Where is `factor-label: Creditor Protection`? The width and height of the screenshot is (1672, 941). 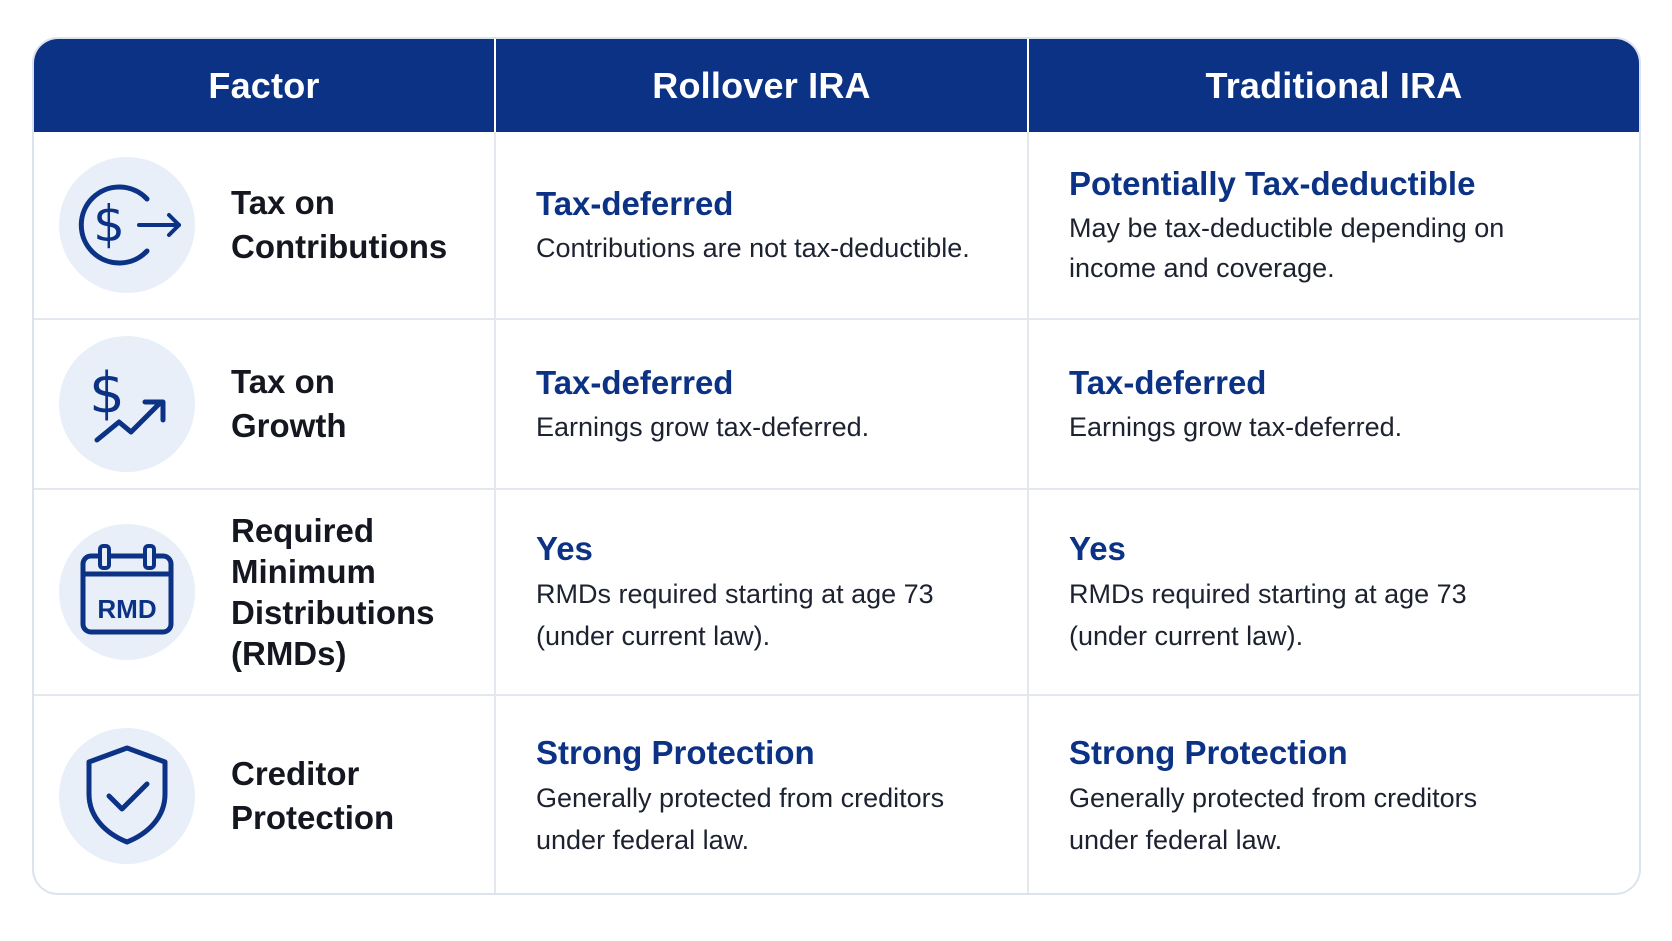 factor-label: Creditor Protection is located at coordinates (312, 796).